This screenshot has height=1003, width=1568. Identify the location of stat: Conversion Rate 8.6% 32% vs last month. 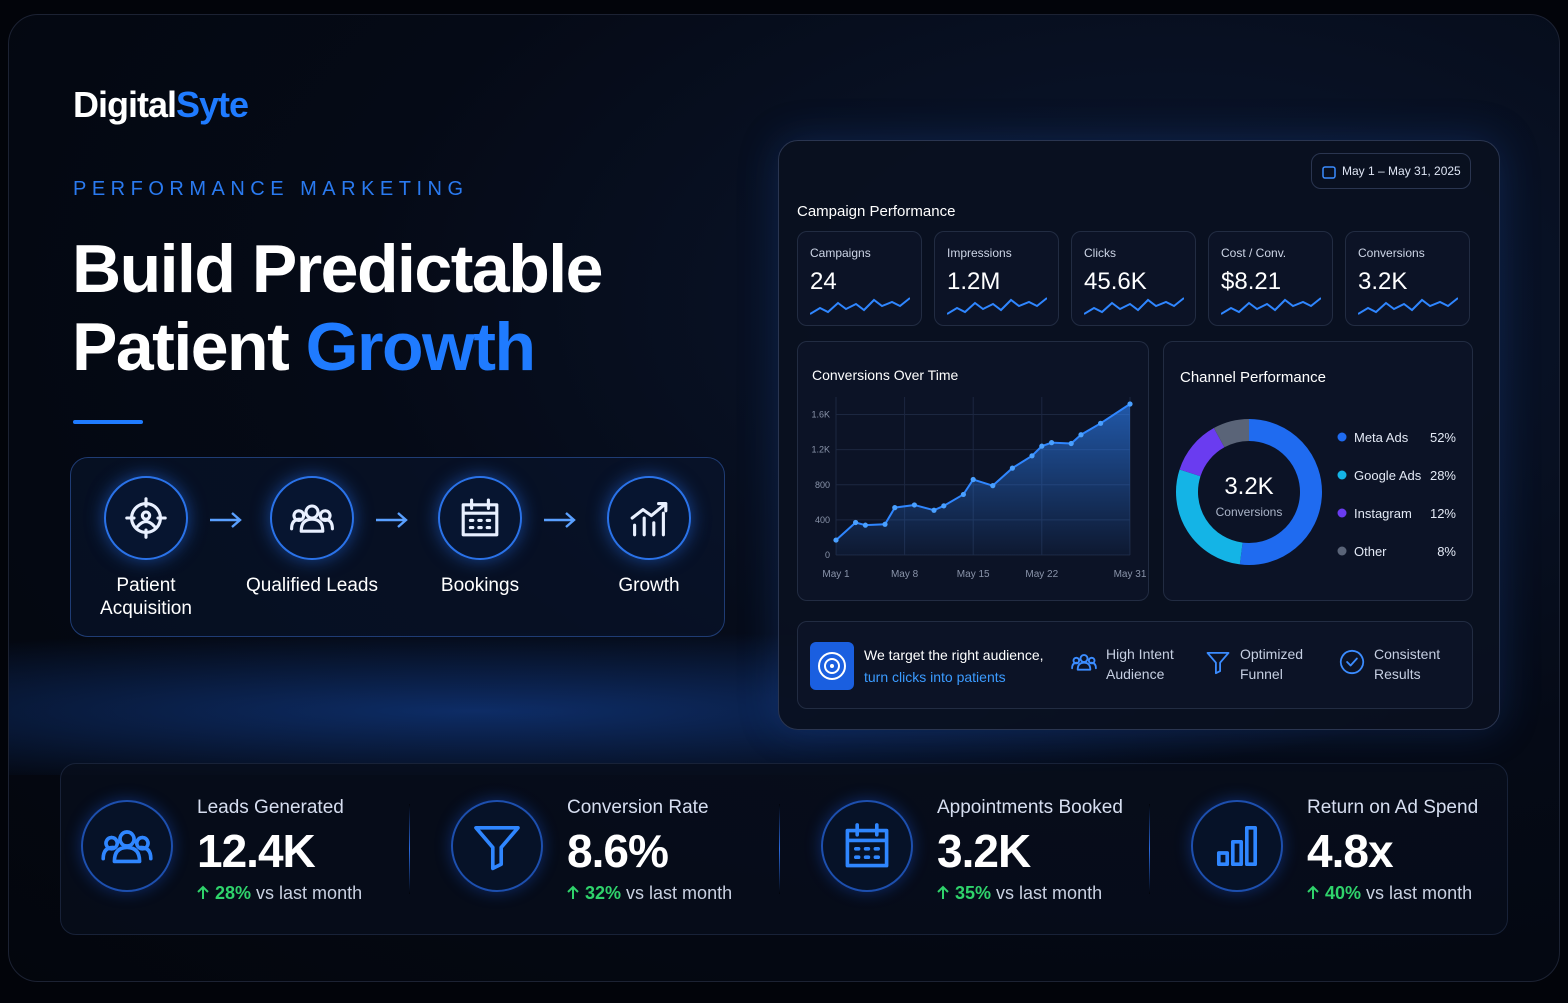
(612, 850).